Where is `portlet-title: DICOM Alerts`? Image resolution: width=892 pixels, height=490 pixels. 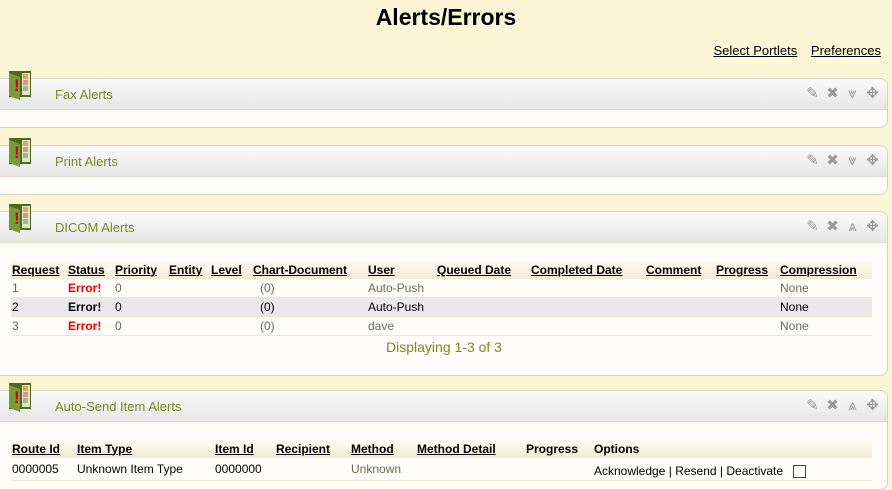
portlet-title: DICOM Alerts is located at coordinates (95, 227).